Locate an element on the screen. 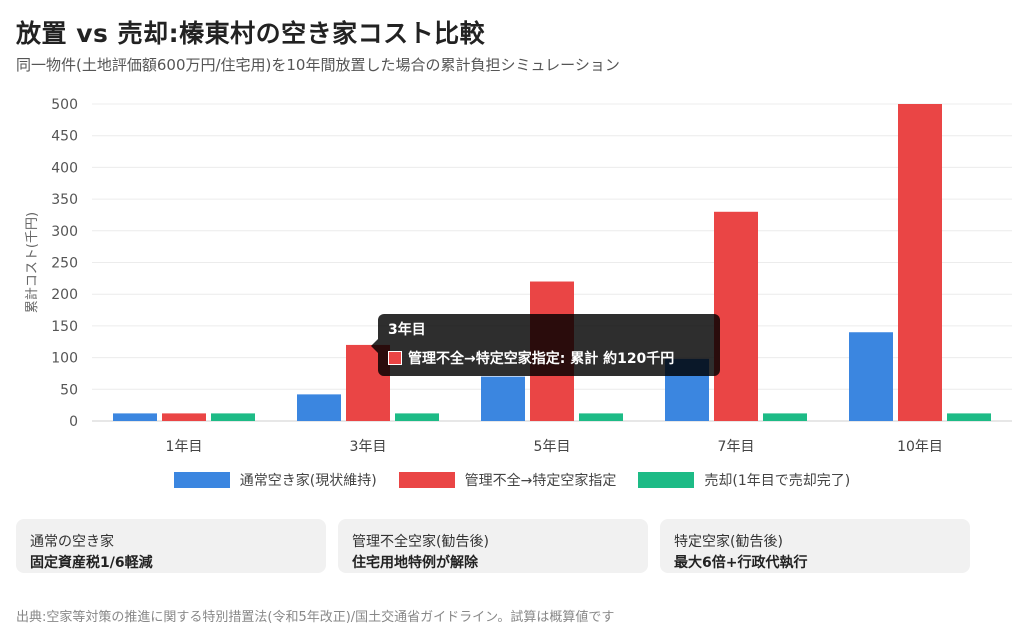 This screenshot has width=1024, height=637. x-tick-label: 7年目 is located at coordinates (736, 447).